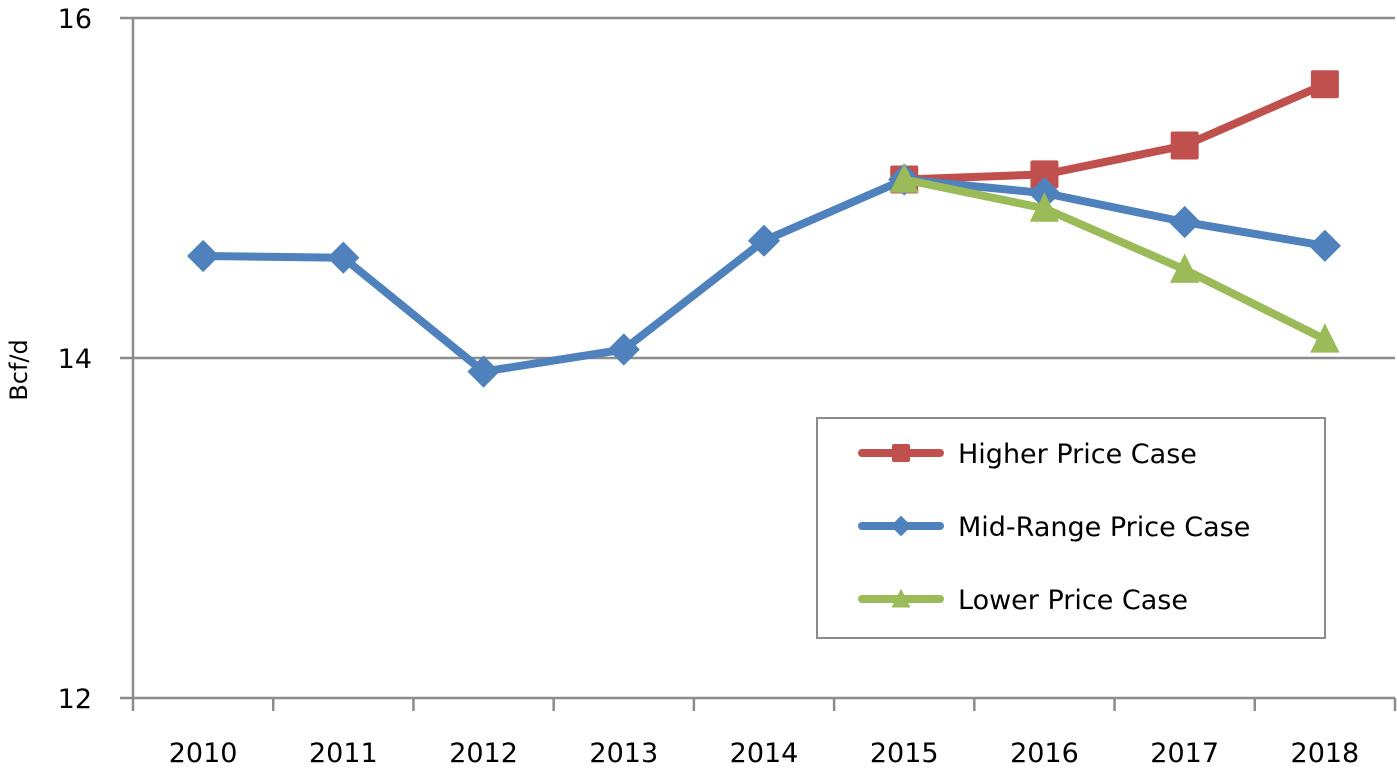 This screenshot has height=773, width=1397. I want to click on x-tick-label: 2016, so click(1044, 753).